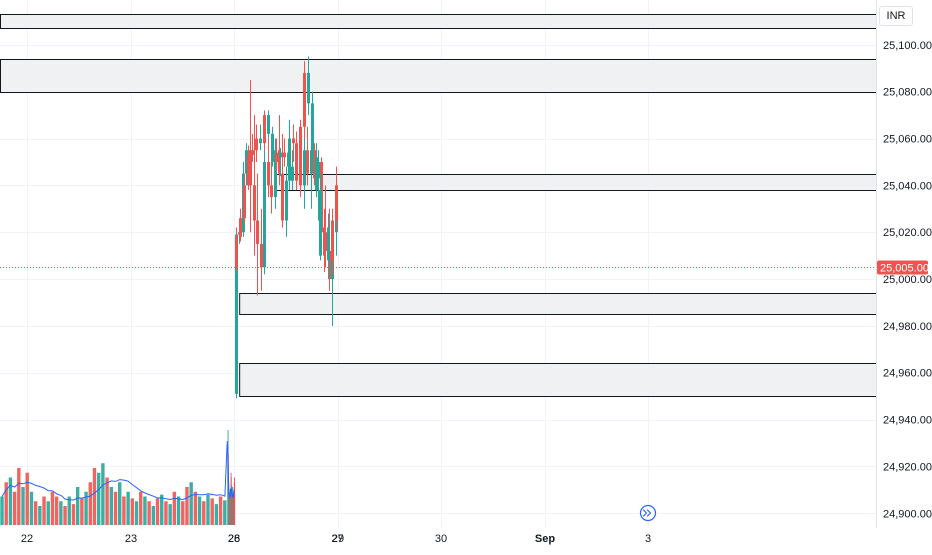  I want to click on current-price-badge-background, so click(902, 267).